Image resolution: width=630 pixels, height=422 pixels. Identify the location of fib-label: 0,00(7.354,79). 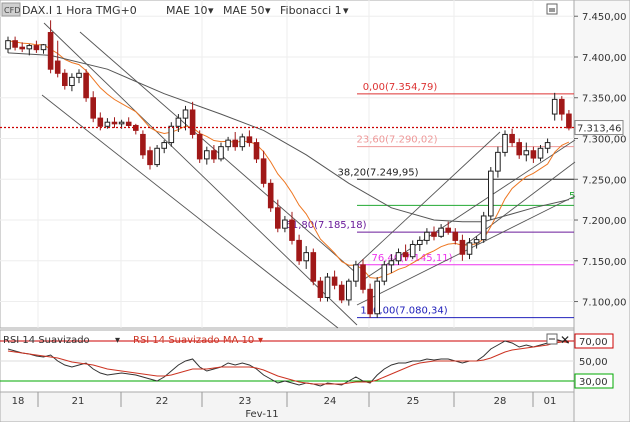
(400, 87).